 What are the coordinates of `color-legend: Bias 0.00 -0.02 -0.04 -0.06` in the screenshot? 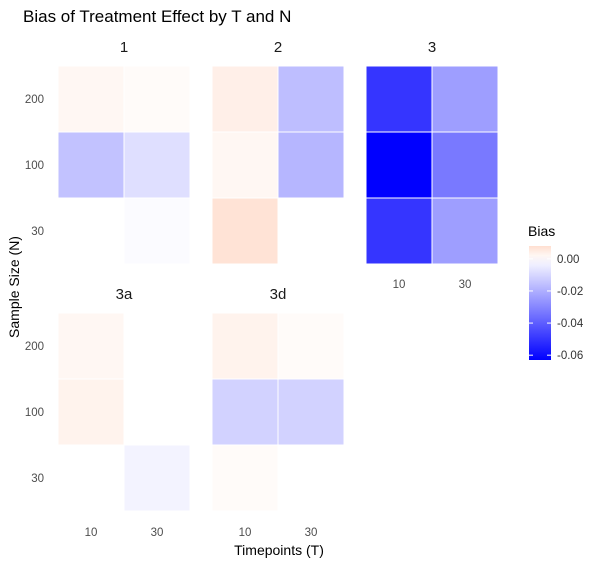 It's located at (556, 292).